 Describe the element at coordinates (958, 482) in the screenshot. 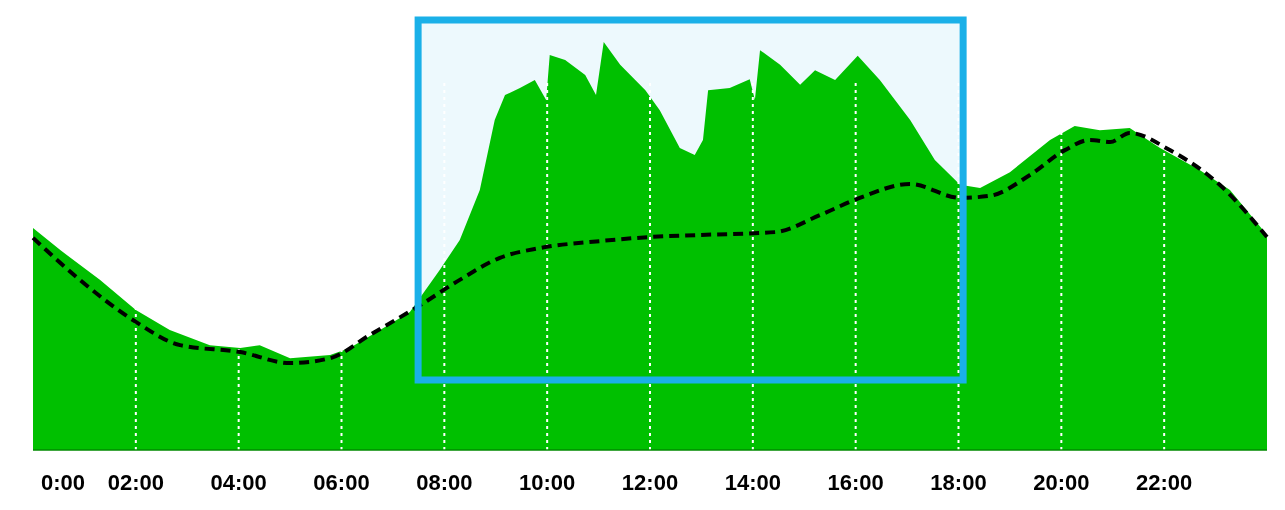

I see `x-tick-label: 18:00` at that location.